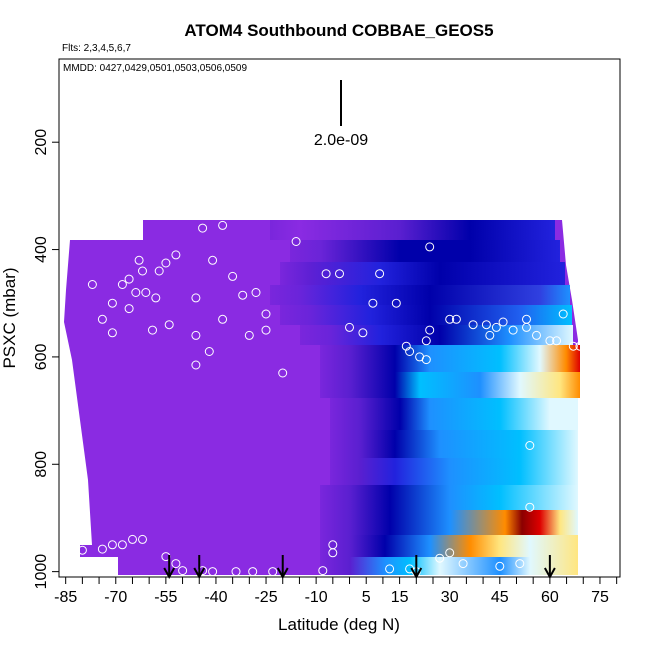 The image size is (650, 650). Describe the element at coordinates (9, 317) in the screenshot. I see `y-axis-label: PSXC (mbar)` at that location.